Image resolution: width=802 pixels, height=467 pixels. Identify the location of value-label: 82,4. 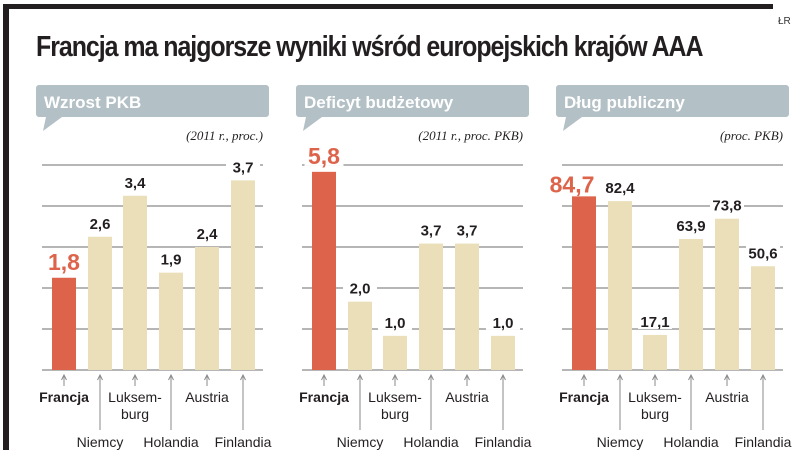
(620, 188).